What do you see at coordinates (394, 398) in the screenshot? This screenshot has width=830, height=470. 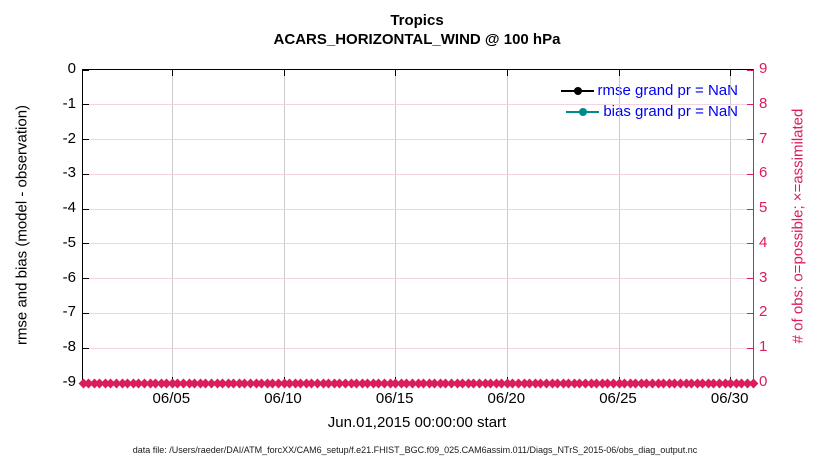 I see `x-tick-label: 06/15` at bounding box center [394, 398].